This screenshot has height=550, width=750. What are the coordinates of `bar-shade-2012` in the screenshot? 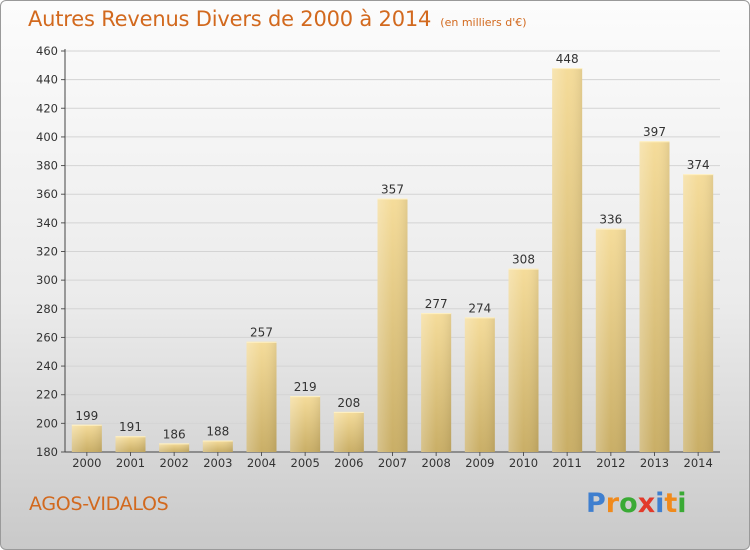 It's located at (610, 340).